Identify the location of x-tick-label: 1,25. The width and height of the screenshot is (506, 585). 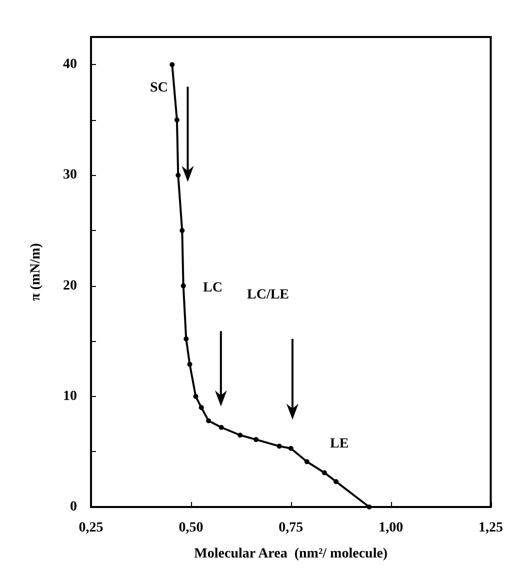
(490, 528).